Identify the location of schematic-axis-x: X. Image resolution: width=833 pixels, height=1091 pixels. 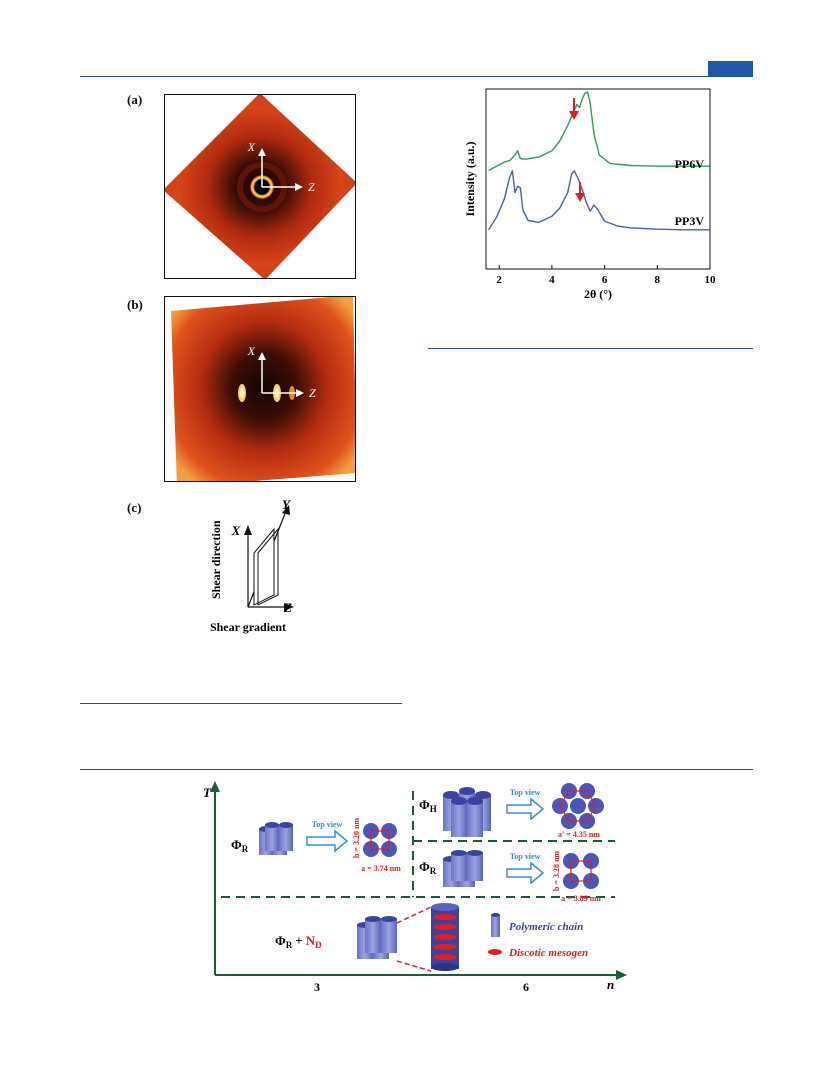
(236, 530).